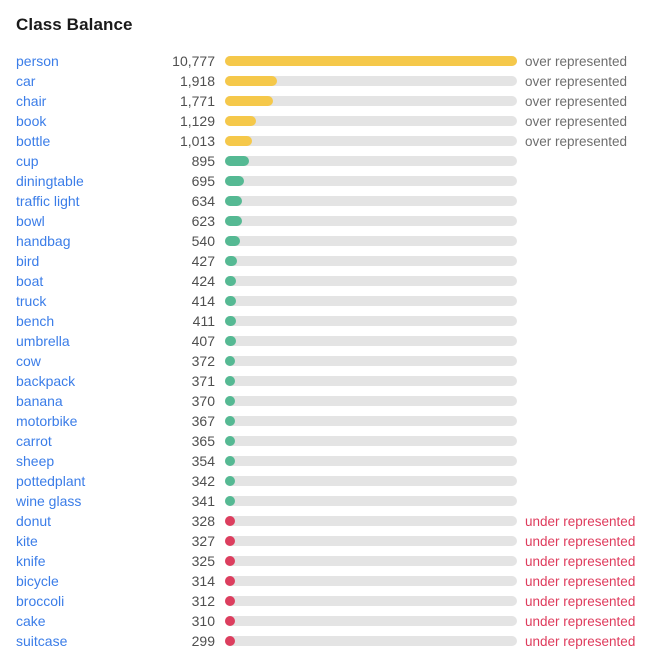 The width and height of the screenshot is (668, 651). I want to click on class-name-link: diningtable, so click(50, 181).